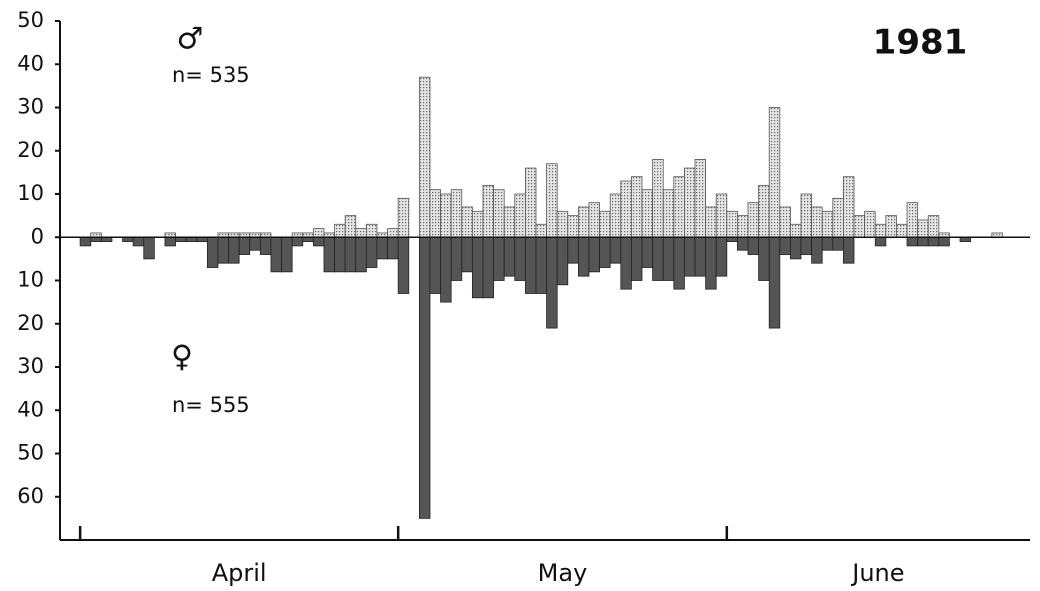 The image size is (1040, 591). What do you see at coordinates (37, 236) in the screenshot?
I see `y-tick-label: 0` at bounding box center [37, 236].